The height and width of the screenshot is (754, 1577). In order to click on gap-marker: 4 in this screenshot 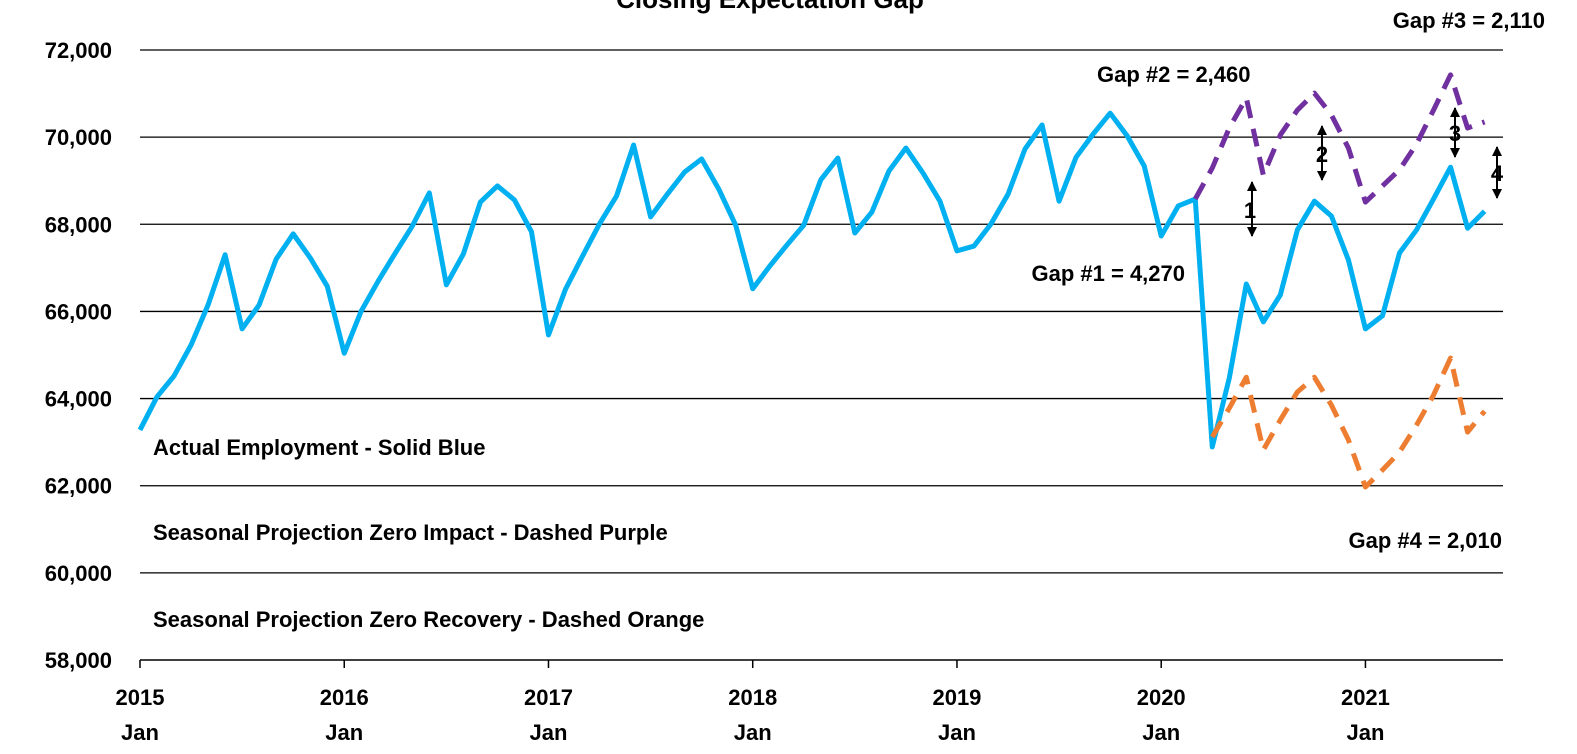, I will do `click(1497, 173)`.